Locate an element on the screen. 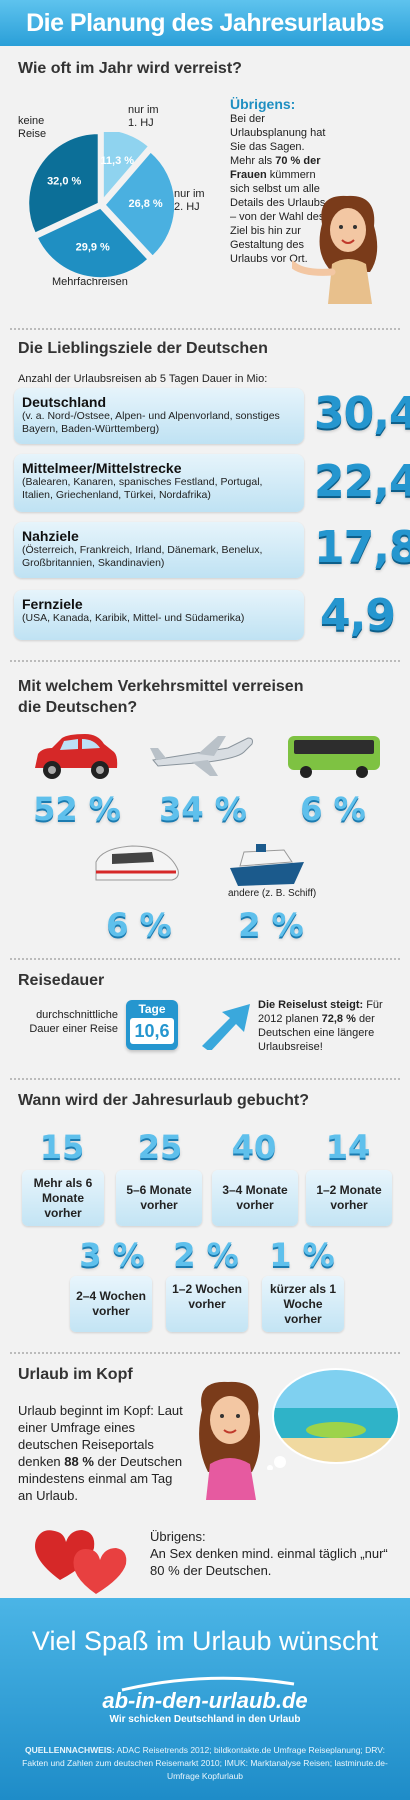 This screenshot has height=1800, width=410. duration-badge: Tage 10,6 is located at coordinates (152, 1025).